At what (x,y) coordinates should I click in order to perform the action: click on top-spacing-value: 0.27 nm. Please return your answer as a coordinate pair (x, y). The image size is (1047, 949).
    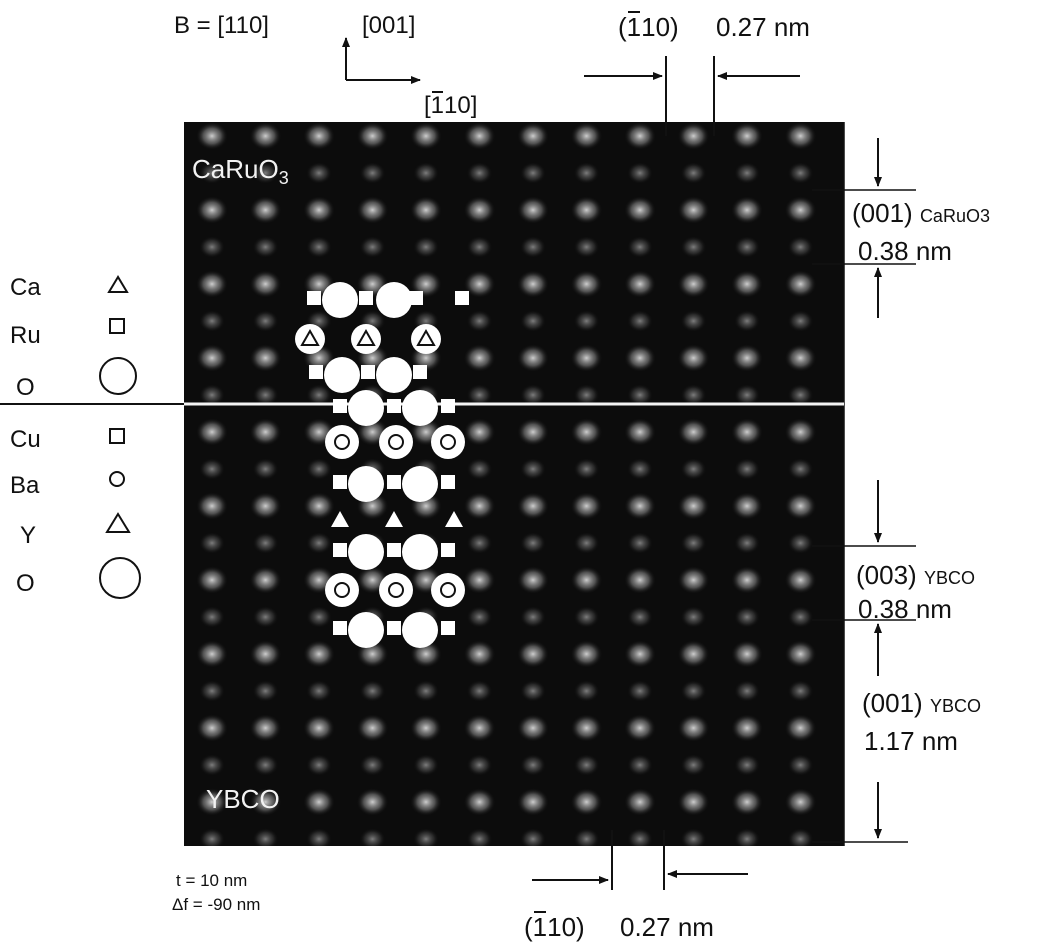
    Looking at the image, I should click on (763, 27).